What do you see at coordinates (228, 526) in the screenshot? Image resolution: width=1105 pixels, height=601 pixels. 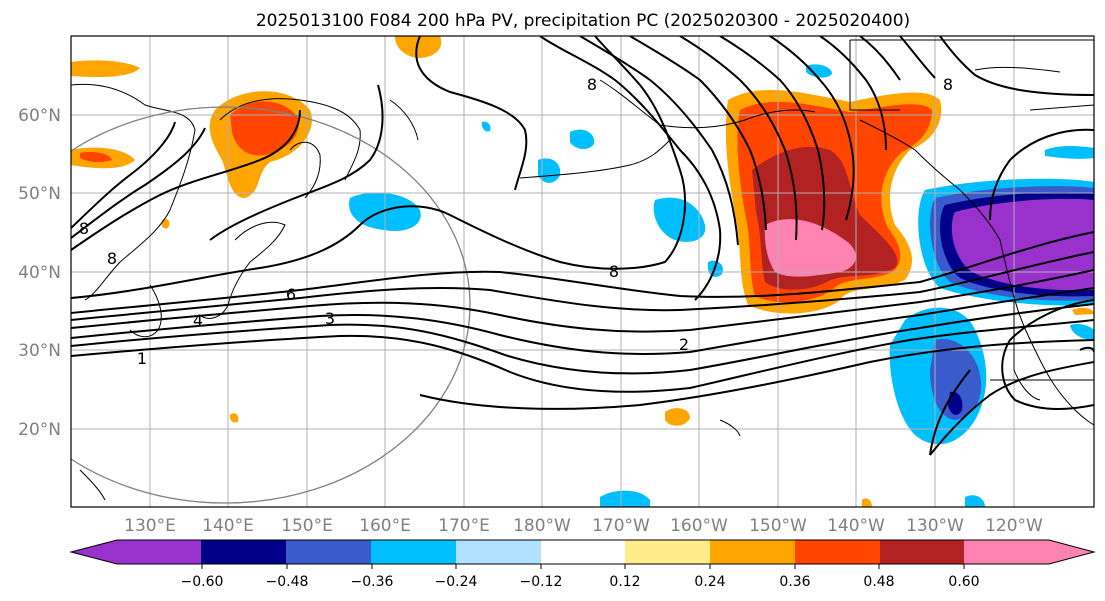 I see `lon-tick-label: 140°E` at bounding box center [228, 526].